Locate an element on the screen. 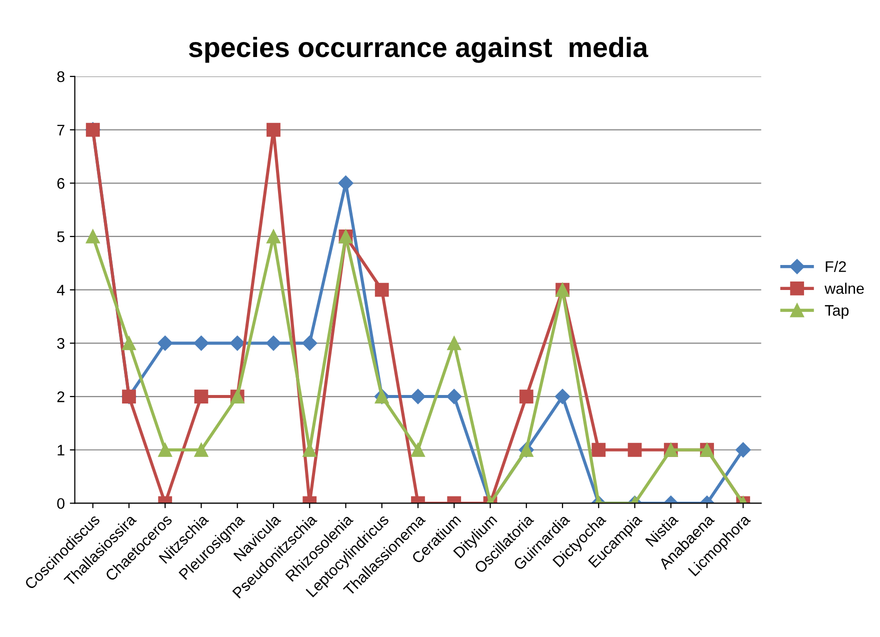 This screenshot has height=637, width=880. legend-label: walne is located at coordinates (844, 288).